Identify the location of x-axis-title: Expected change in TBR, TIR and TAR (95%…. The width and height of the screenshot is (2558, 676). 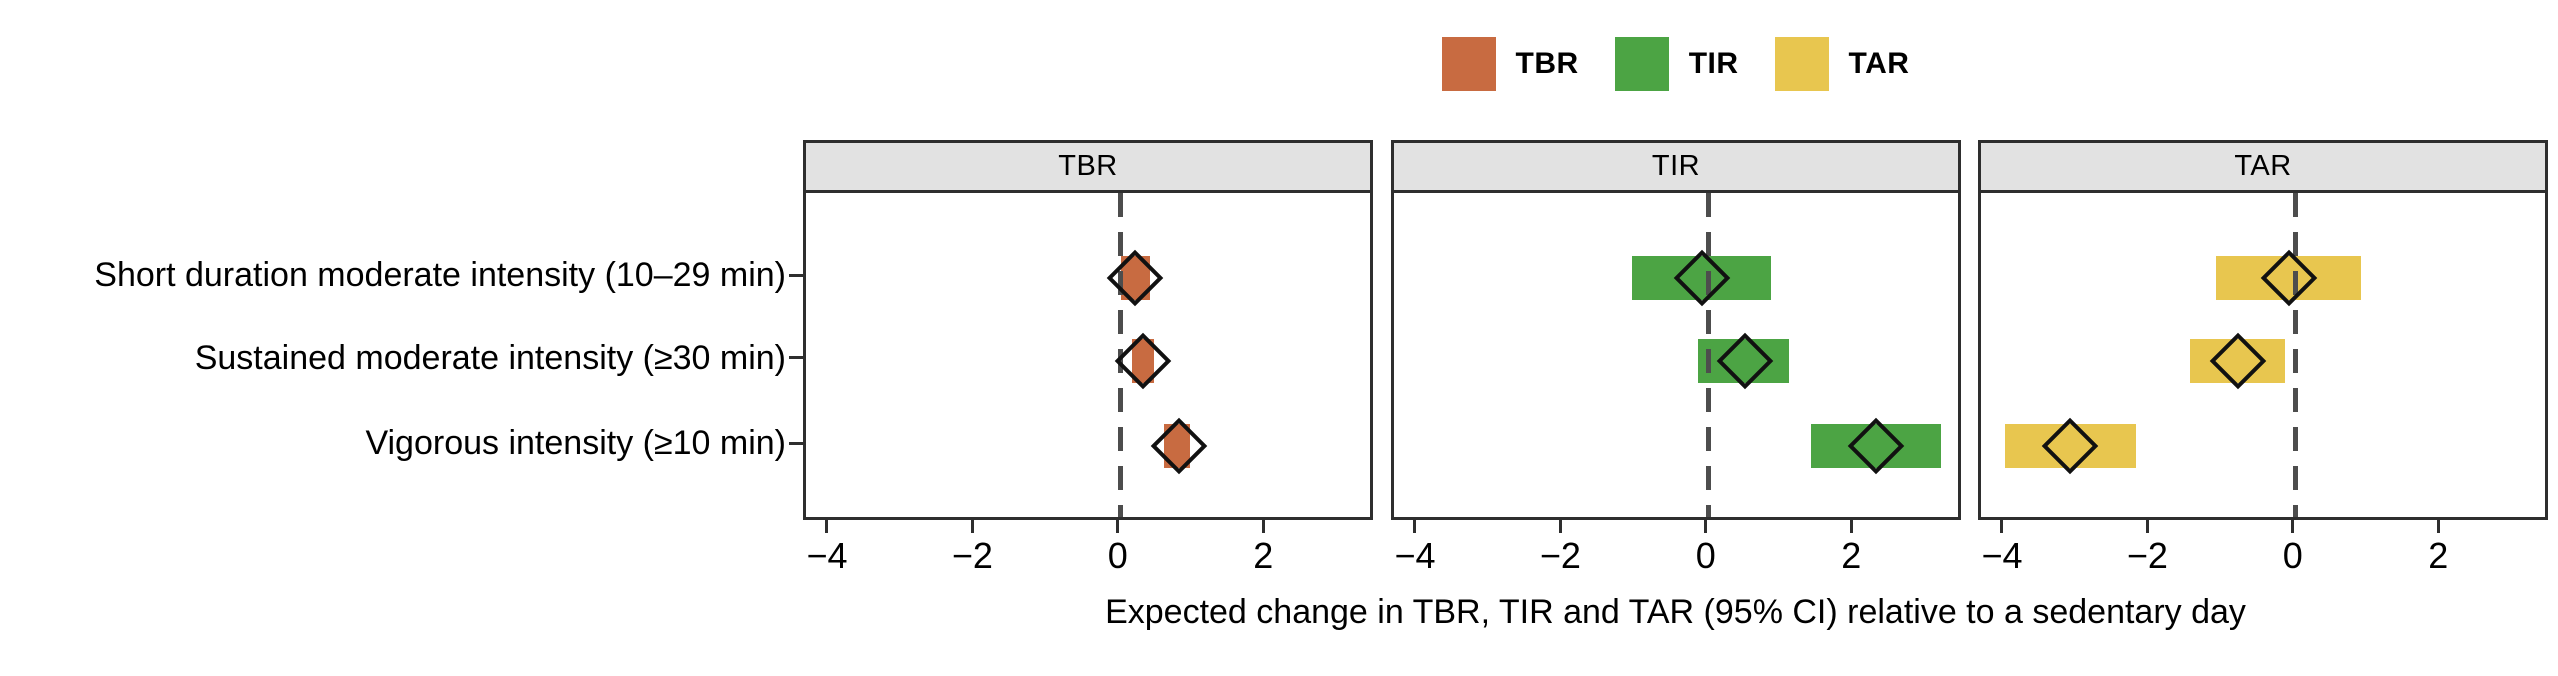
(1675, 612).